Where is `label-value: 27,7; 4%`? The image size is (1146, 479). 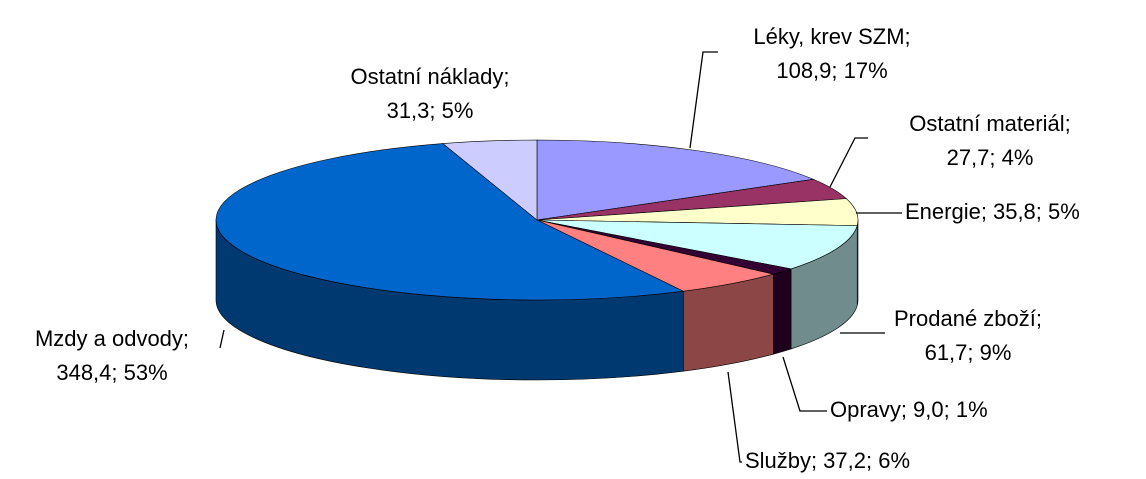 label-value: 27,7; 4% is located at coordinates (990, 157).